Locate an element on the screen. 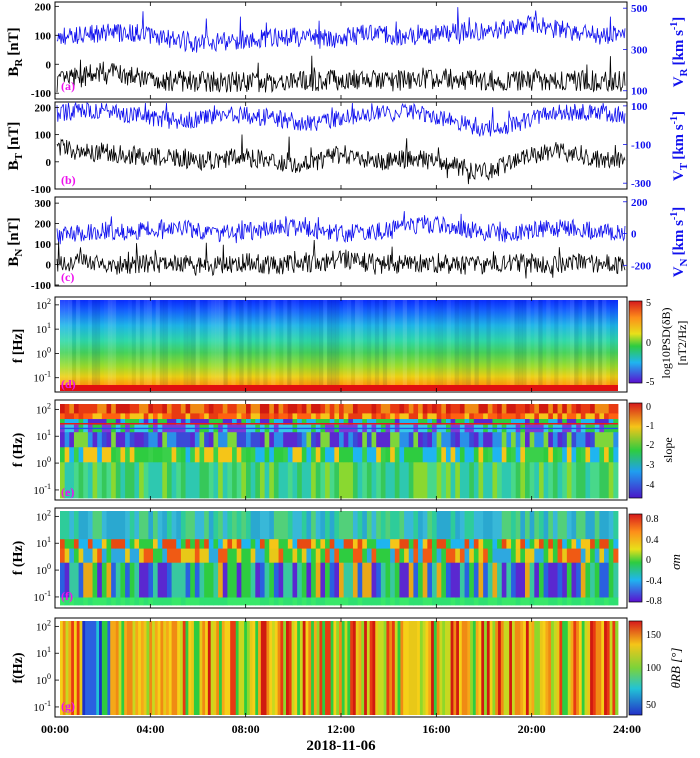 Image resolution: width=700 pixels, height=758 pixels. stripes-d is located at coordinates (339, 342).